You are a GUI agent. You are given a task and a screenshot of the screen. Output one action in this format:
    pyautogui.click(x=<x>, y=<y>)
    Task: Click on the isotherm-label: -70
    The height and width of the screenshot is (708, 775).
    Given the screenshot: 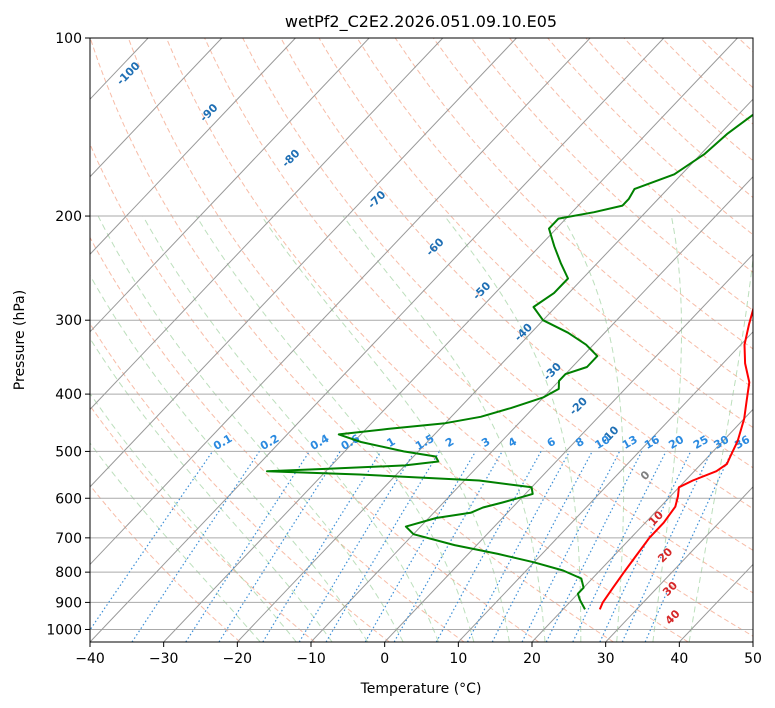 What is the action you would take?
    pyautogui.click(x=376, y=199)
    